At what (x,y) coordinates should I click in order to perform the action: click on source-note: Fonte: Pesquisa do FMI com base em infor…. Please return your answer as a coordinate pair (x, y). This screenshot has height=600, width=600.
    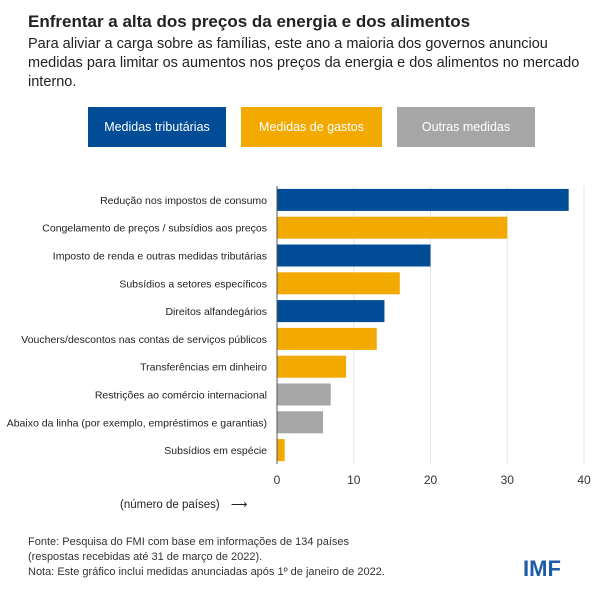
    Looking at the image, I should click on (206, 557).